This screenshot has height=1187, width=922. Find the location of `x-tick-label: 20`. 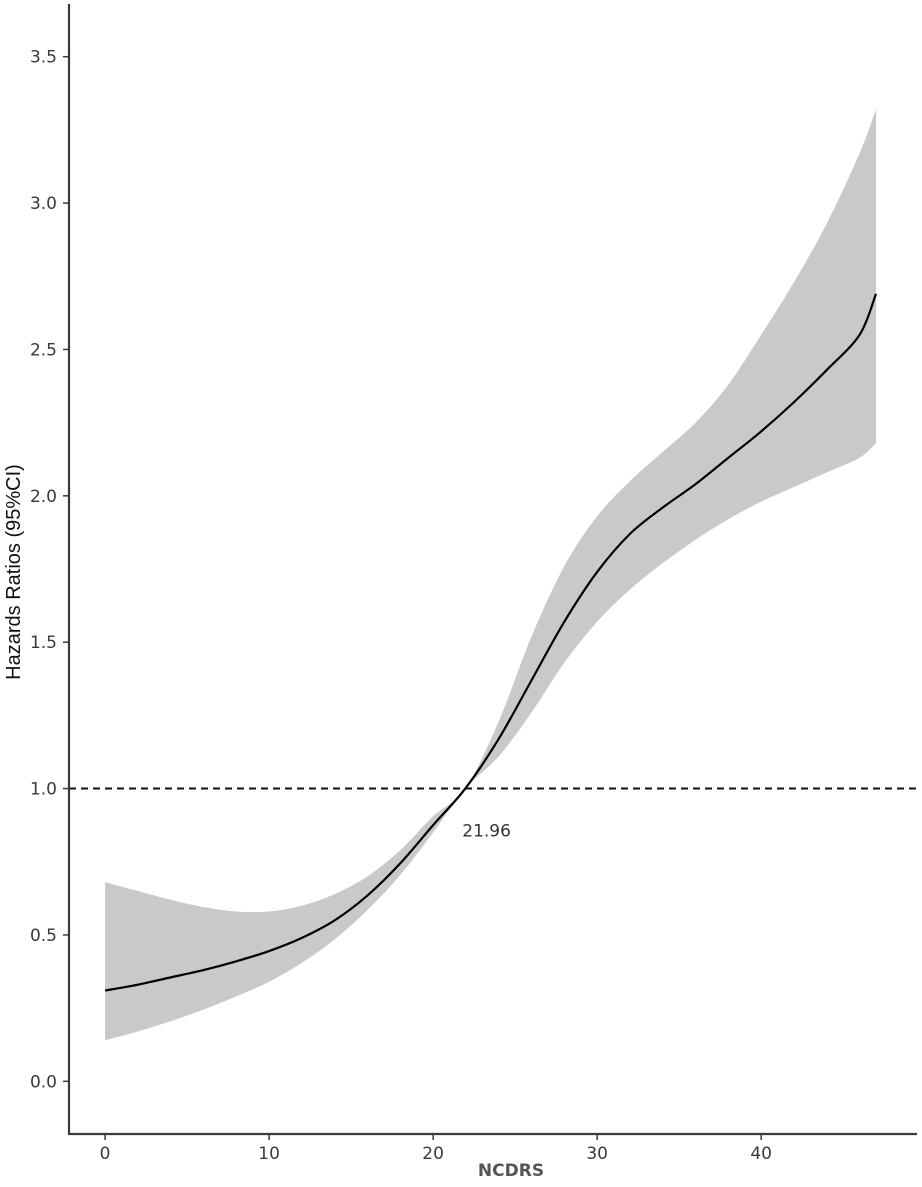

x-tick-label: 20 is located at coordinates (433, 1154).